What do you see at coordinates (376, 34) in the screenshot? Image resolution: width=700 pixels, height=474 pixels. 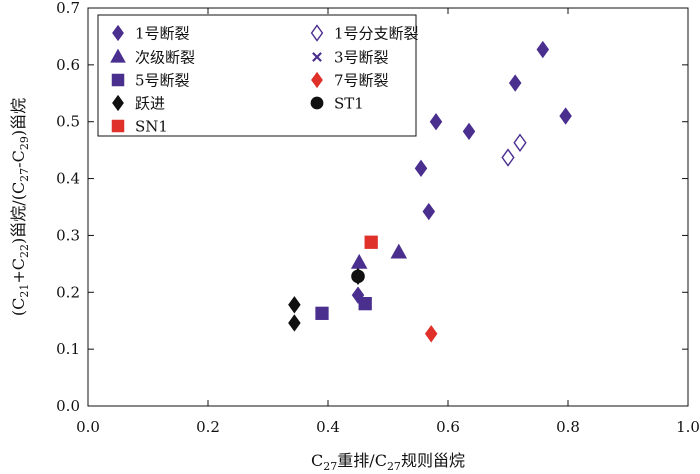 I see `legend-label: 1号分支断裂` at bounding box center [376, 34].